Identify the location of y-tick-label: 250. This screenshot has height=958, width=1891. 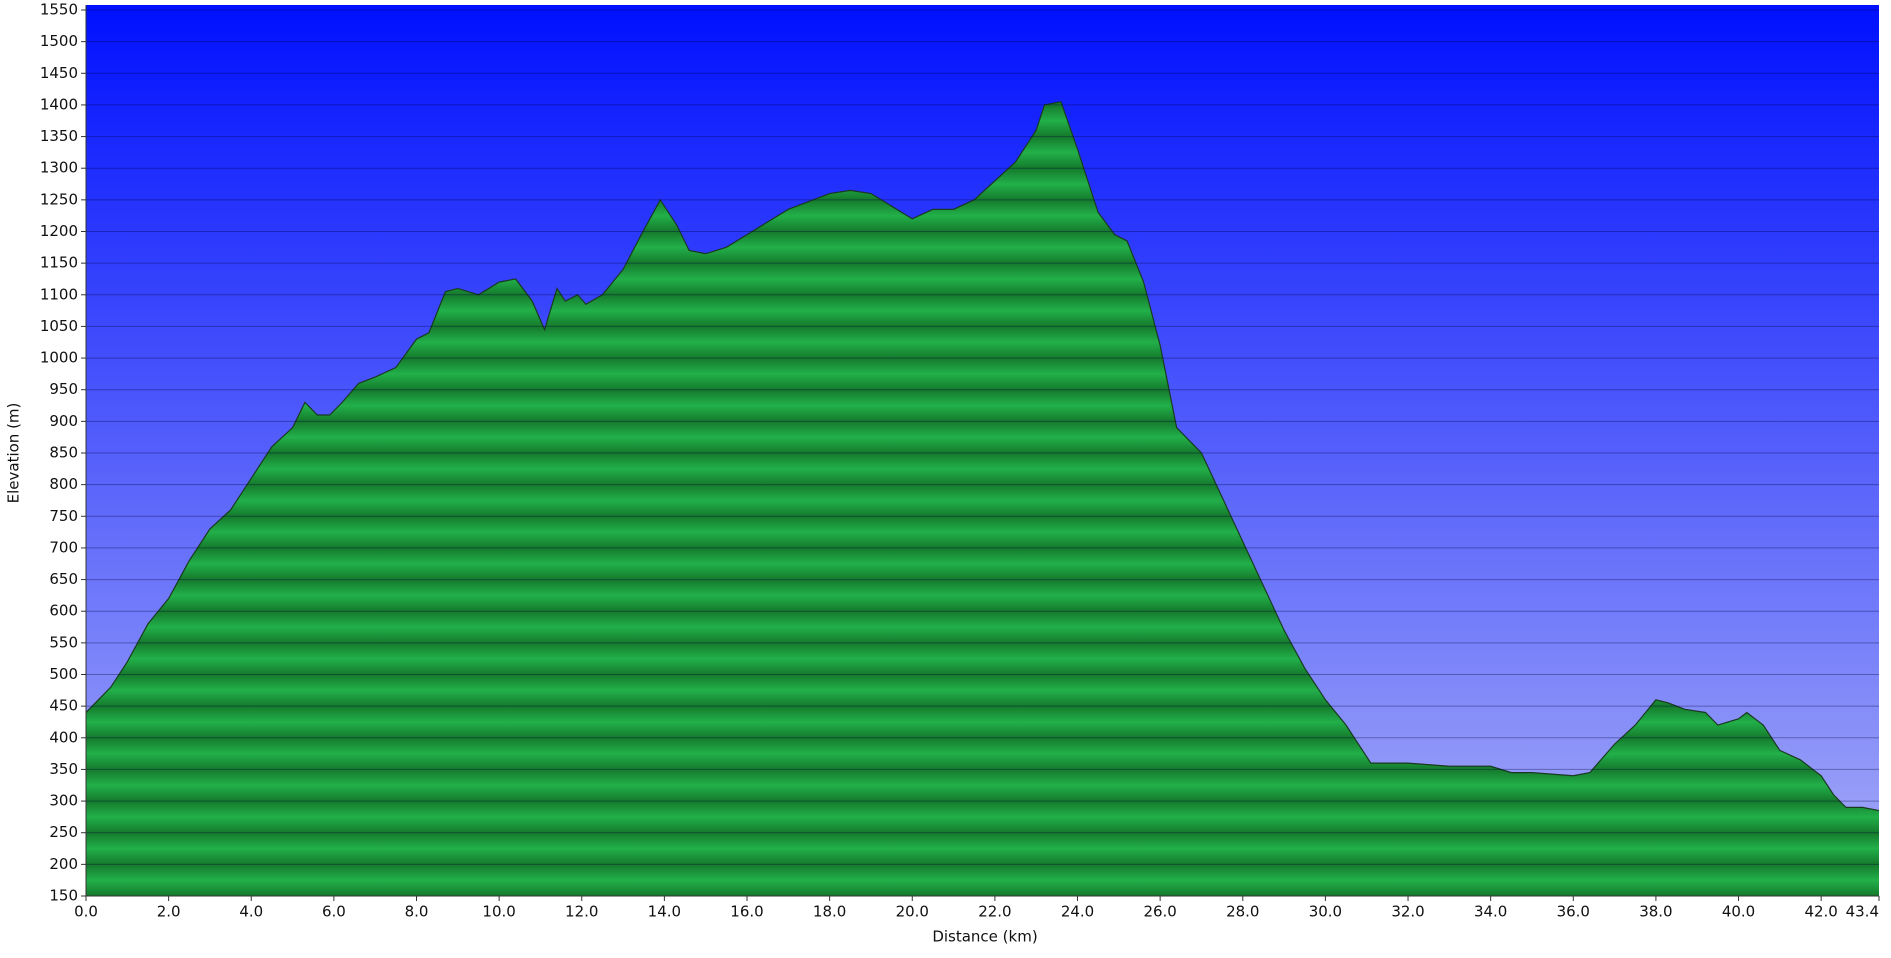
(63, 832).